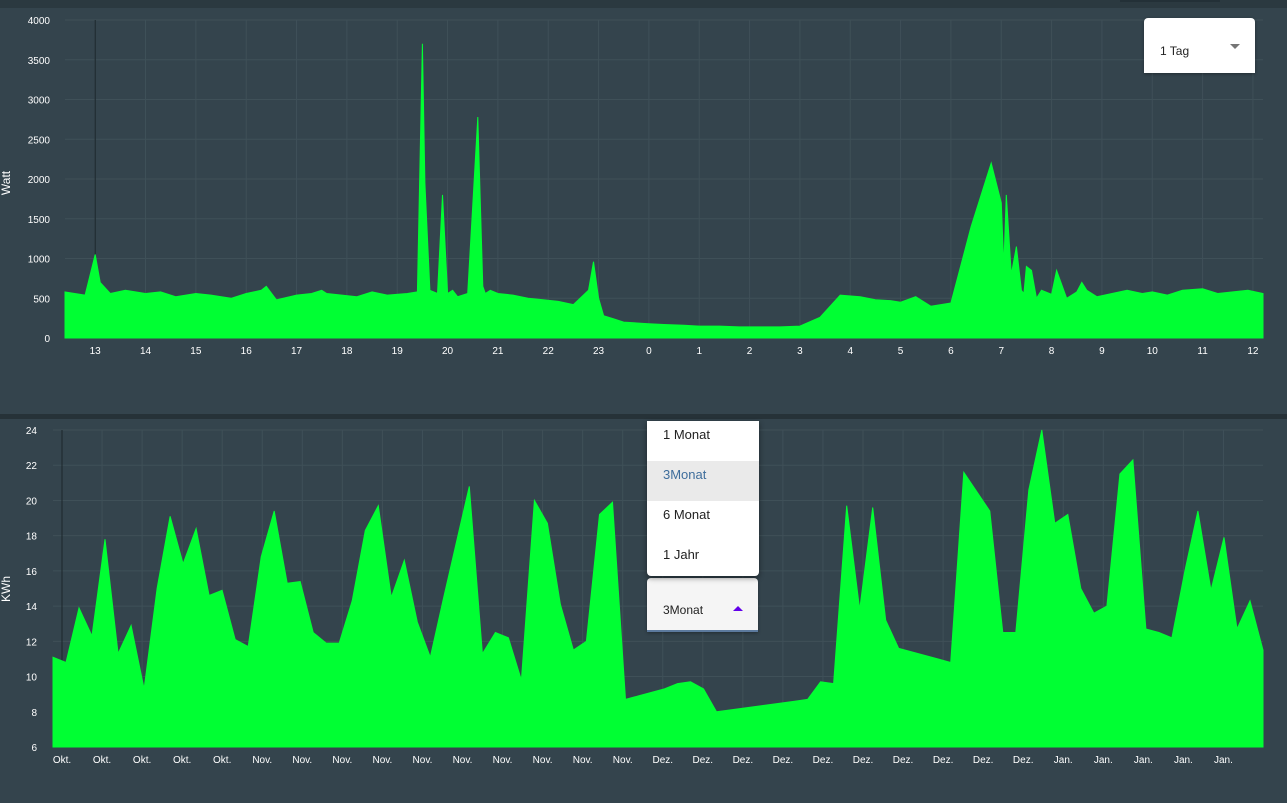 This screenshot has width=1287, height=803. I want to click on x-tick-label: 18, so click(347, 351).